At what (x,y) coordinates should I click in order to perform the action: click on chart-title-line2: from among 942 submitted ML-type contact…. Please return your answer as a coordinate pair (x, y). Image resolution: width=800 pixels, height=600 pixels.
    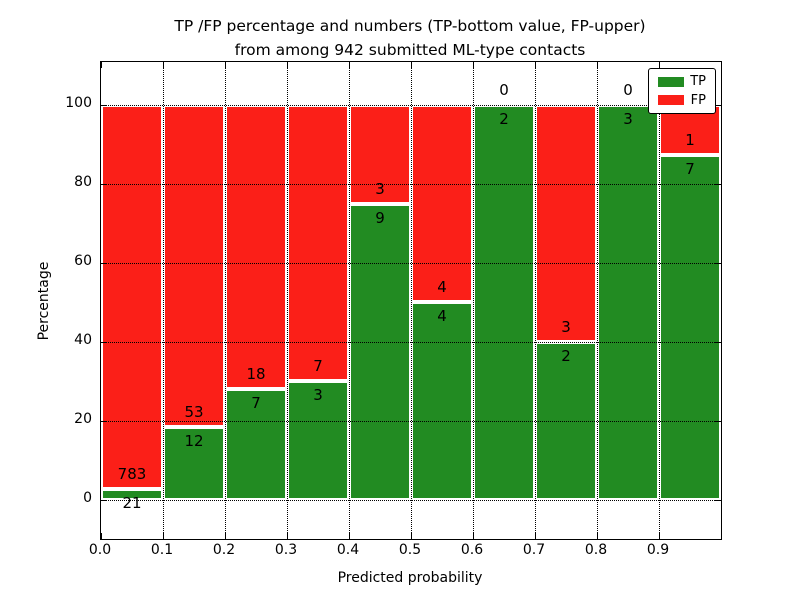
    Looking at the image, I should click on (410, 50).